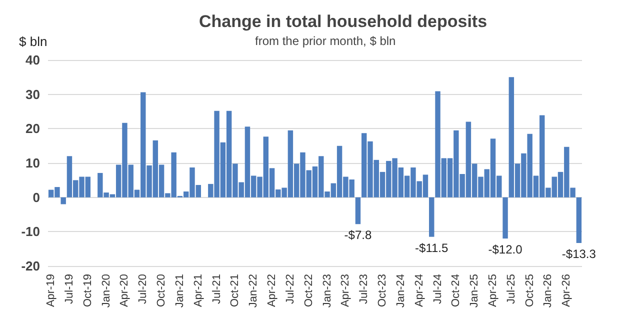 The height and width of the screenshot is (319, 626). What do you see at coordinates (566, 291) in the screenshot?
I see `x-tick-label: Apr-26` at bounding box center [566, 291].